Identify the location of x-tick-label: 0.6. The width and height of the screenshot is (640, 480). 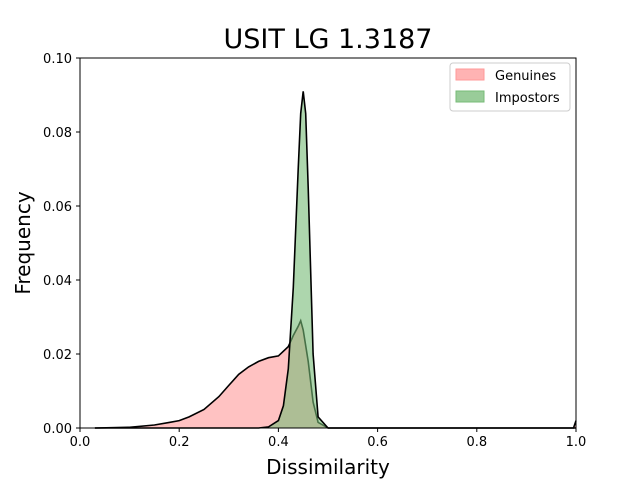
(377, 442).